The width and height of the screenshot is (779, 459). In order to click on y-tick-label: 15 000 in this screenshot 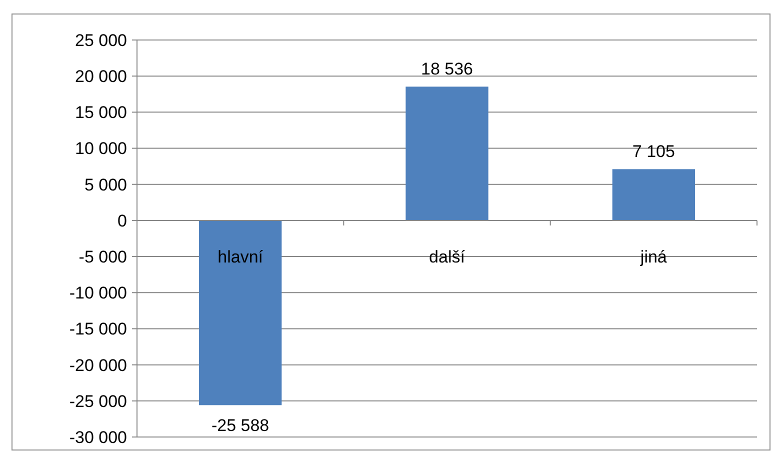, I will do `click(101, 112)`.